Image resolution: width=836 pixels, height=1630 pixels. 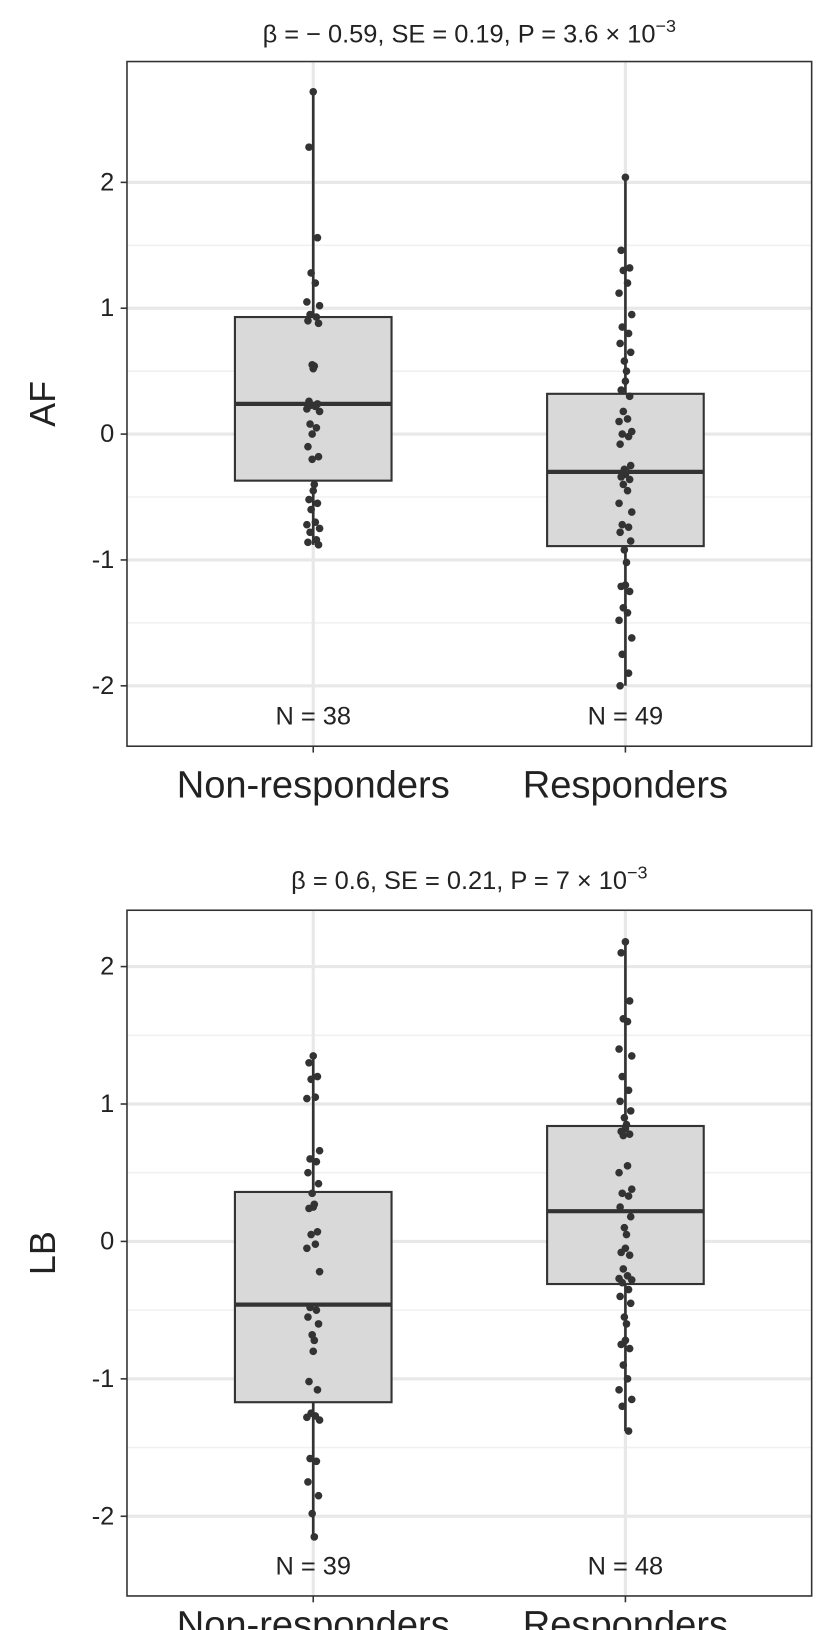 I want to click on x-tick-label: Responders, so click(x=625, y=785).